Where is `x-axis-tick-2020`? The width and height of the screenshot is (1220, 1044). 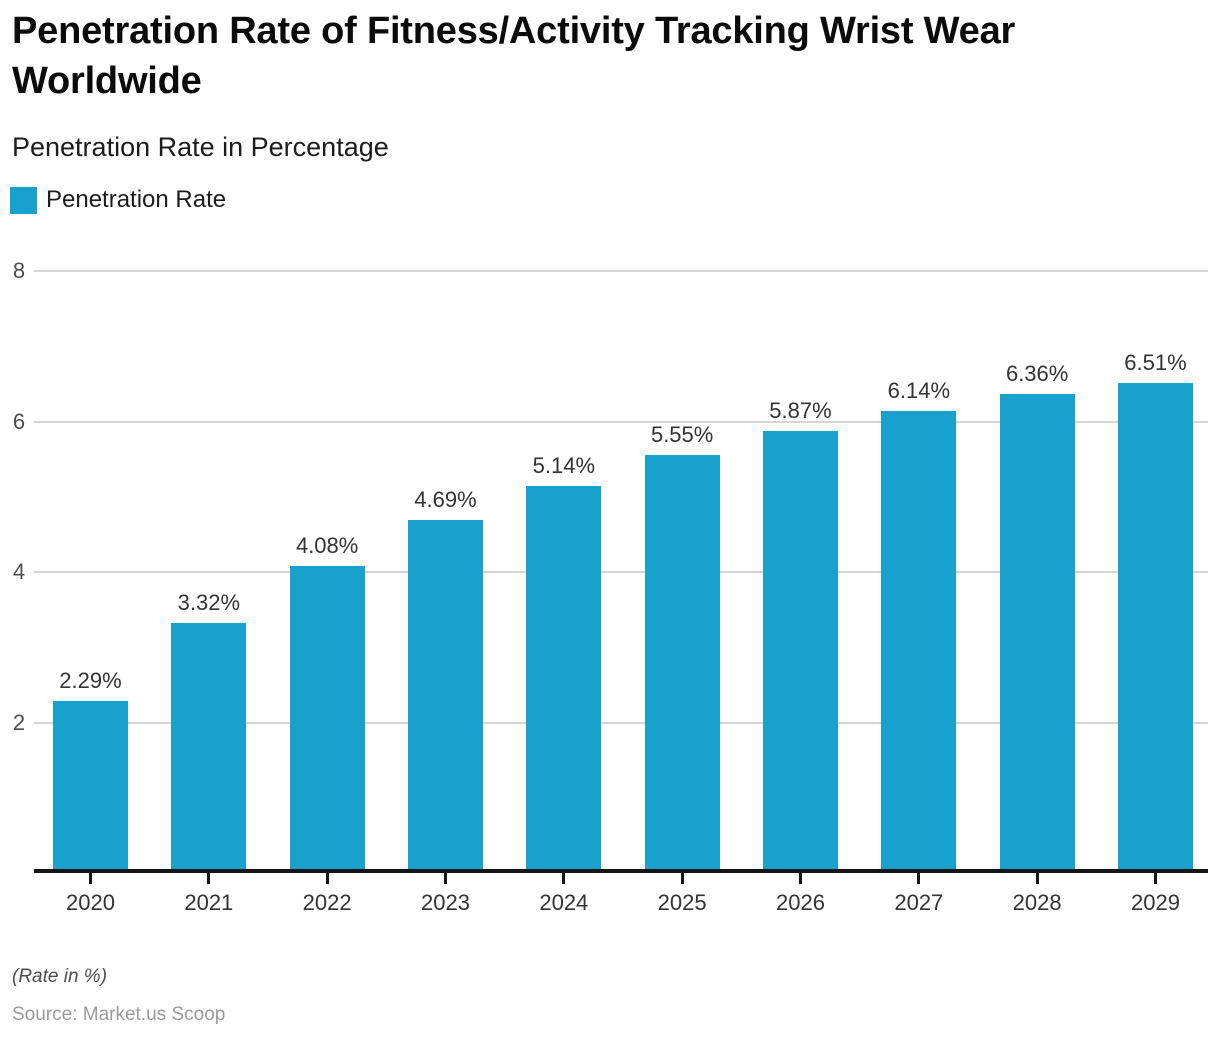
x-axis-tick-2020 is located at coordinates (90, 878).